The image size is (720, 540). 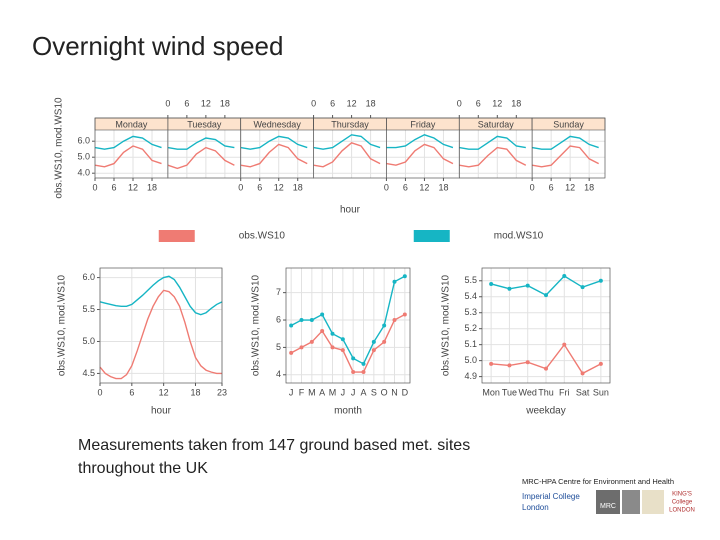 What do you see at coordinates (564, 392) in the screenshot?
I see `x-tick-label: Fri` at bounding box center [564, 392].